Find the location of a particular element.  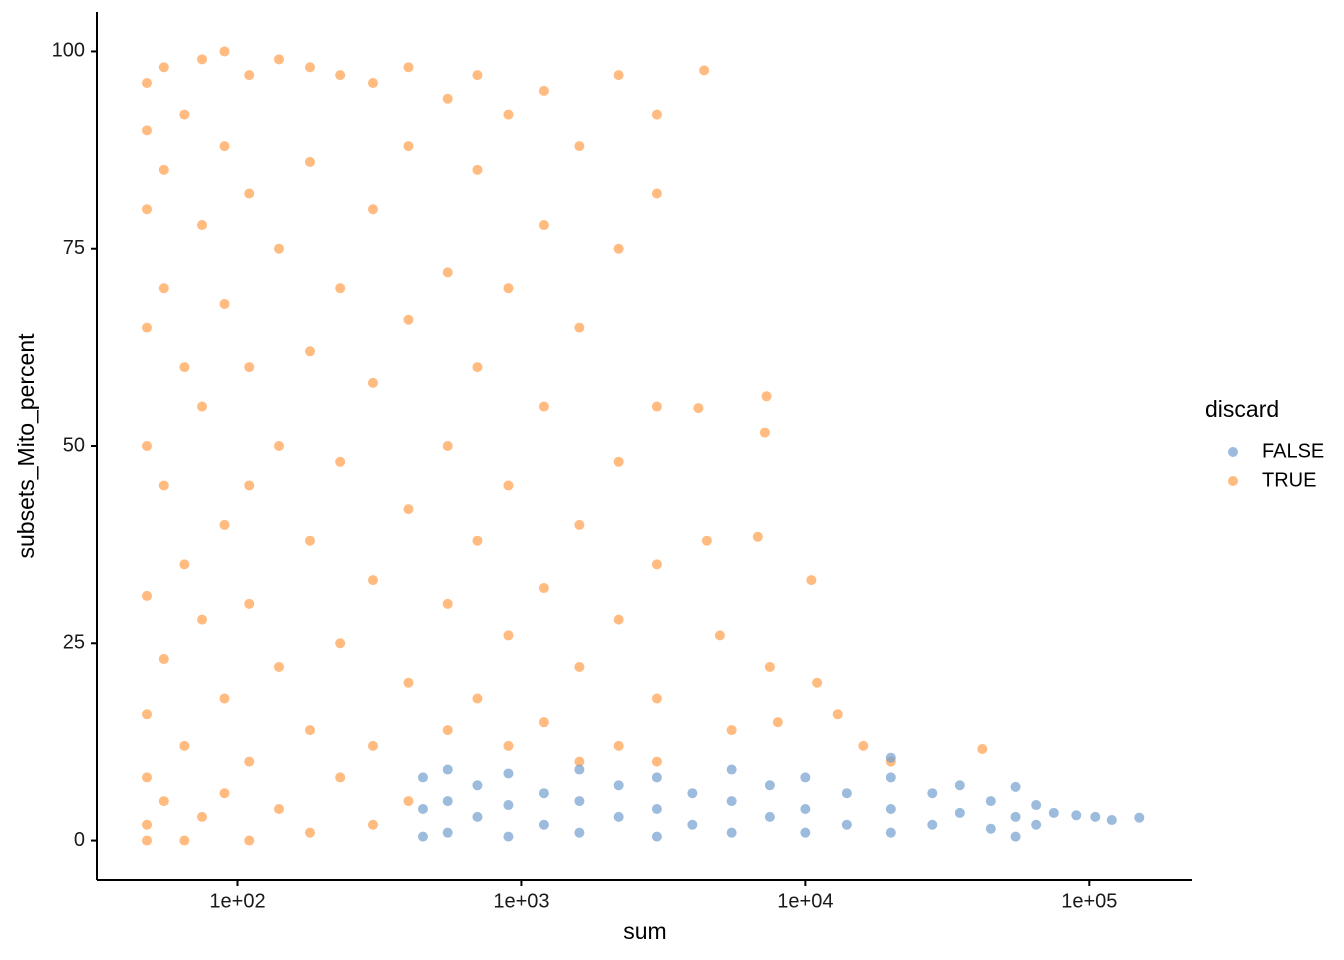

y-tick-label: 25 is located at coordinates (74, 643).